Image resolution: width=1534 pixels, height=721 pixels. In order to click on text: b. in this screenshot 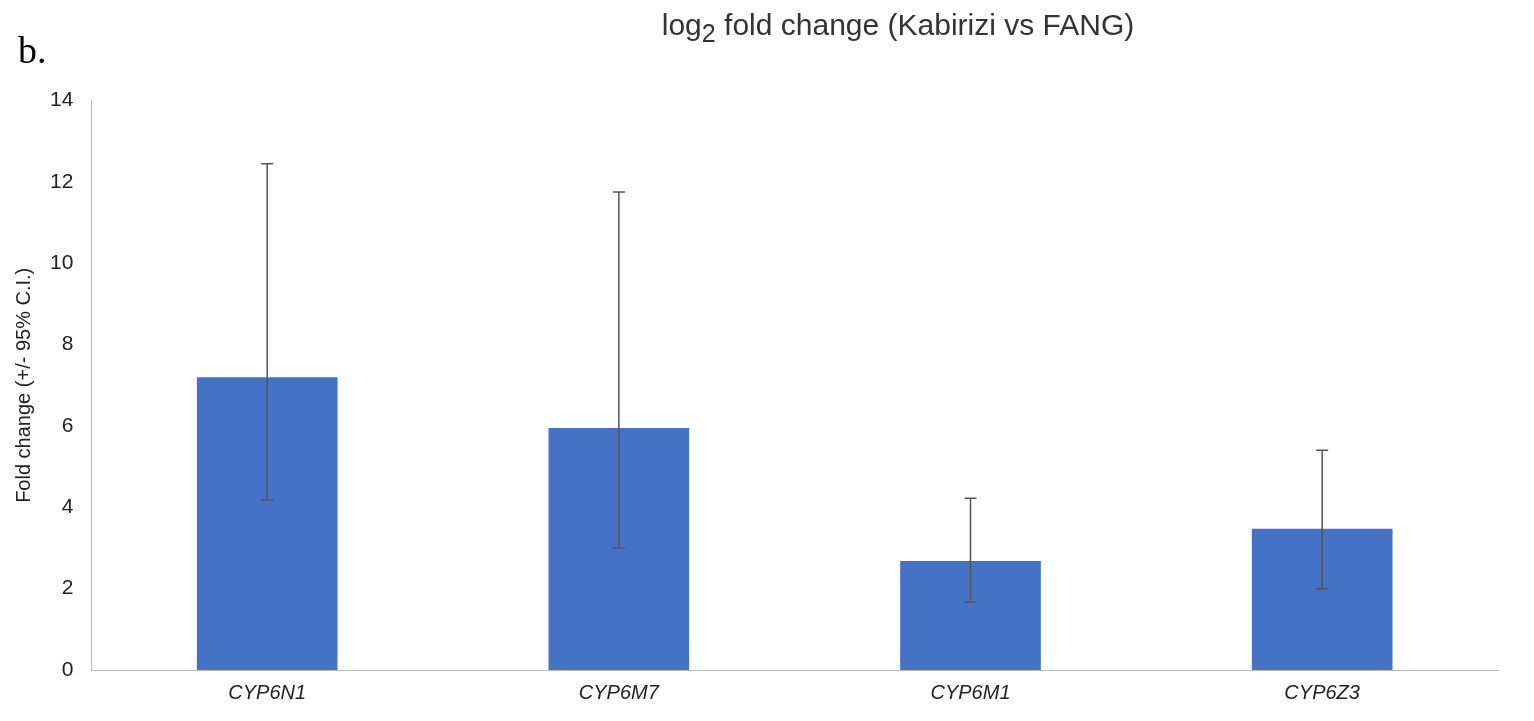, I will do `click(32, 50)`.